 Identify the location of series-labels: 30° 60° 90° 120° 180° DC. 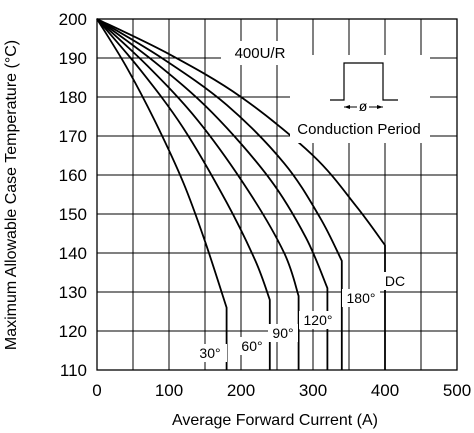
(301, 317).